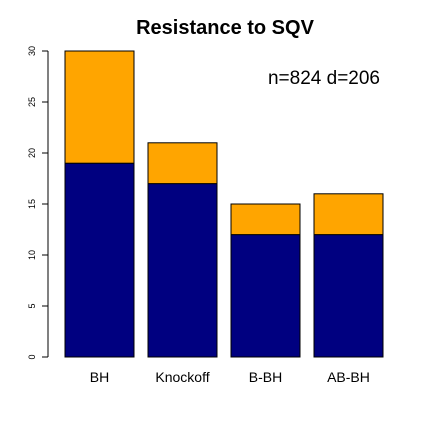  Describe the element at coordinates (32, 305) in the screenshot. I see `y-tick-label: 5` at that location.